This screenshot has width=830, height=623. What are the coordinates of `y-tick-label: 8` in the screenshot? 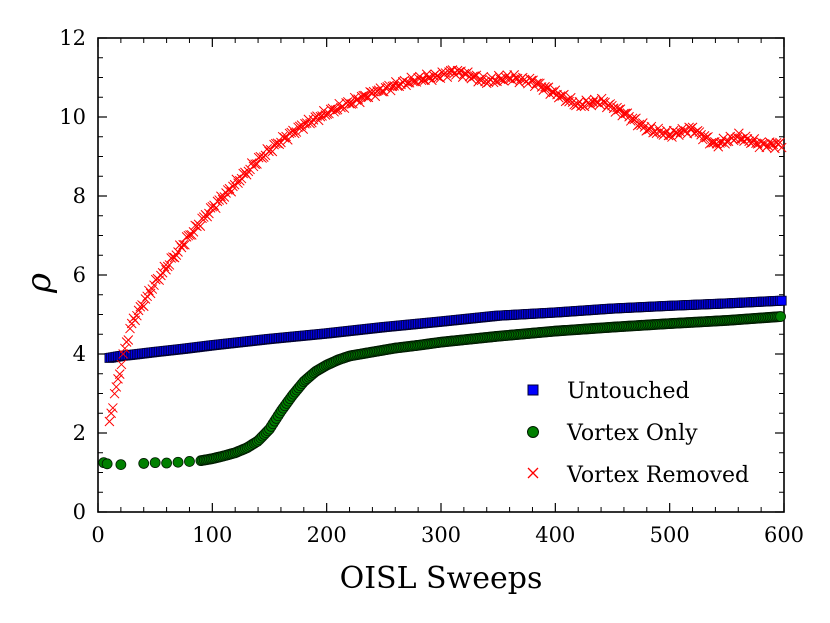 It's located at (79, 196).